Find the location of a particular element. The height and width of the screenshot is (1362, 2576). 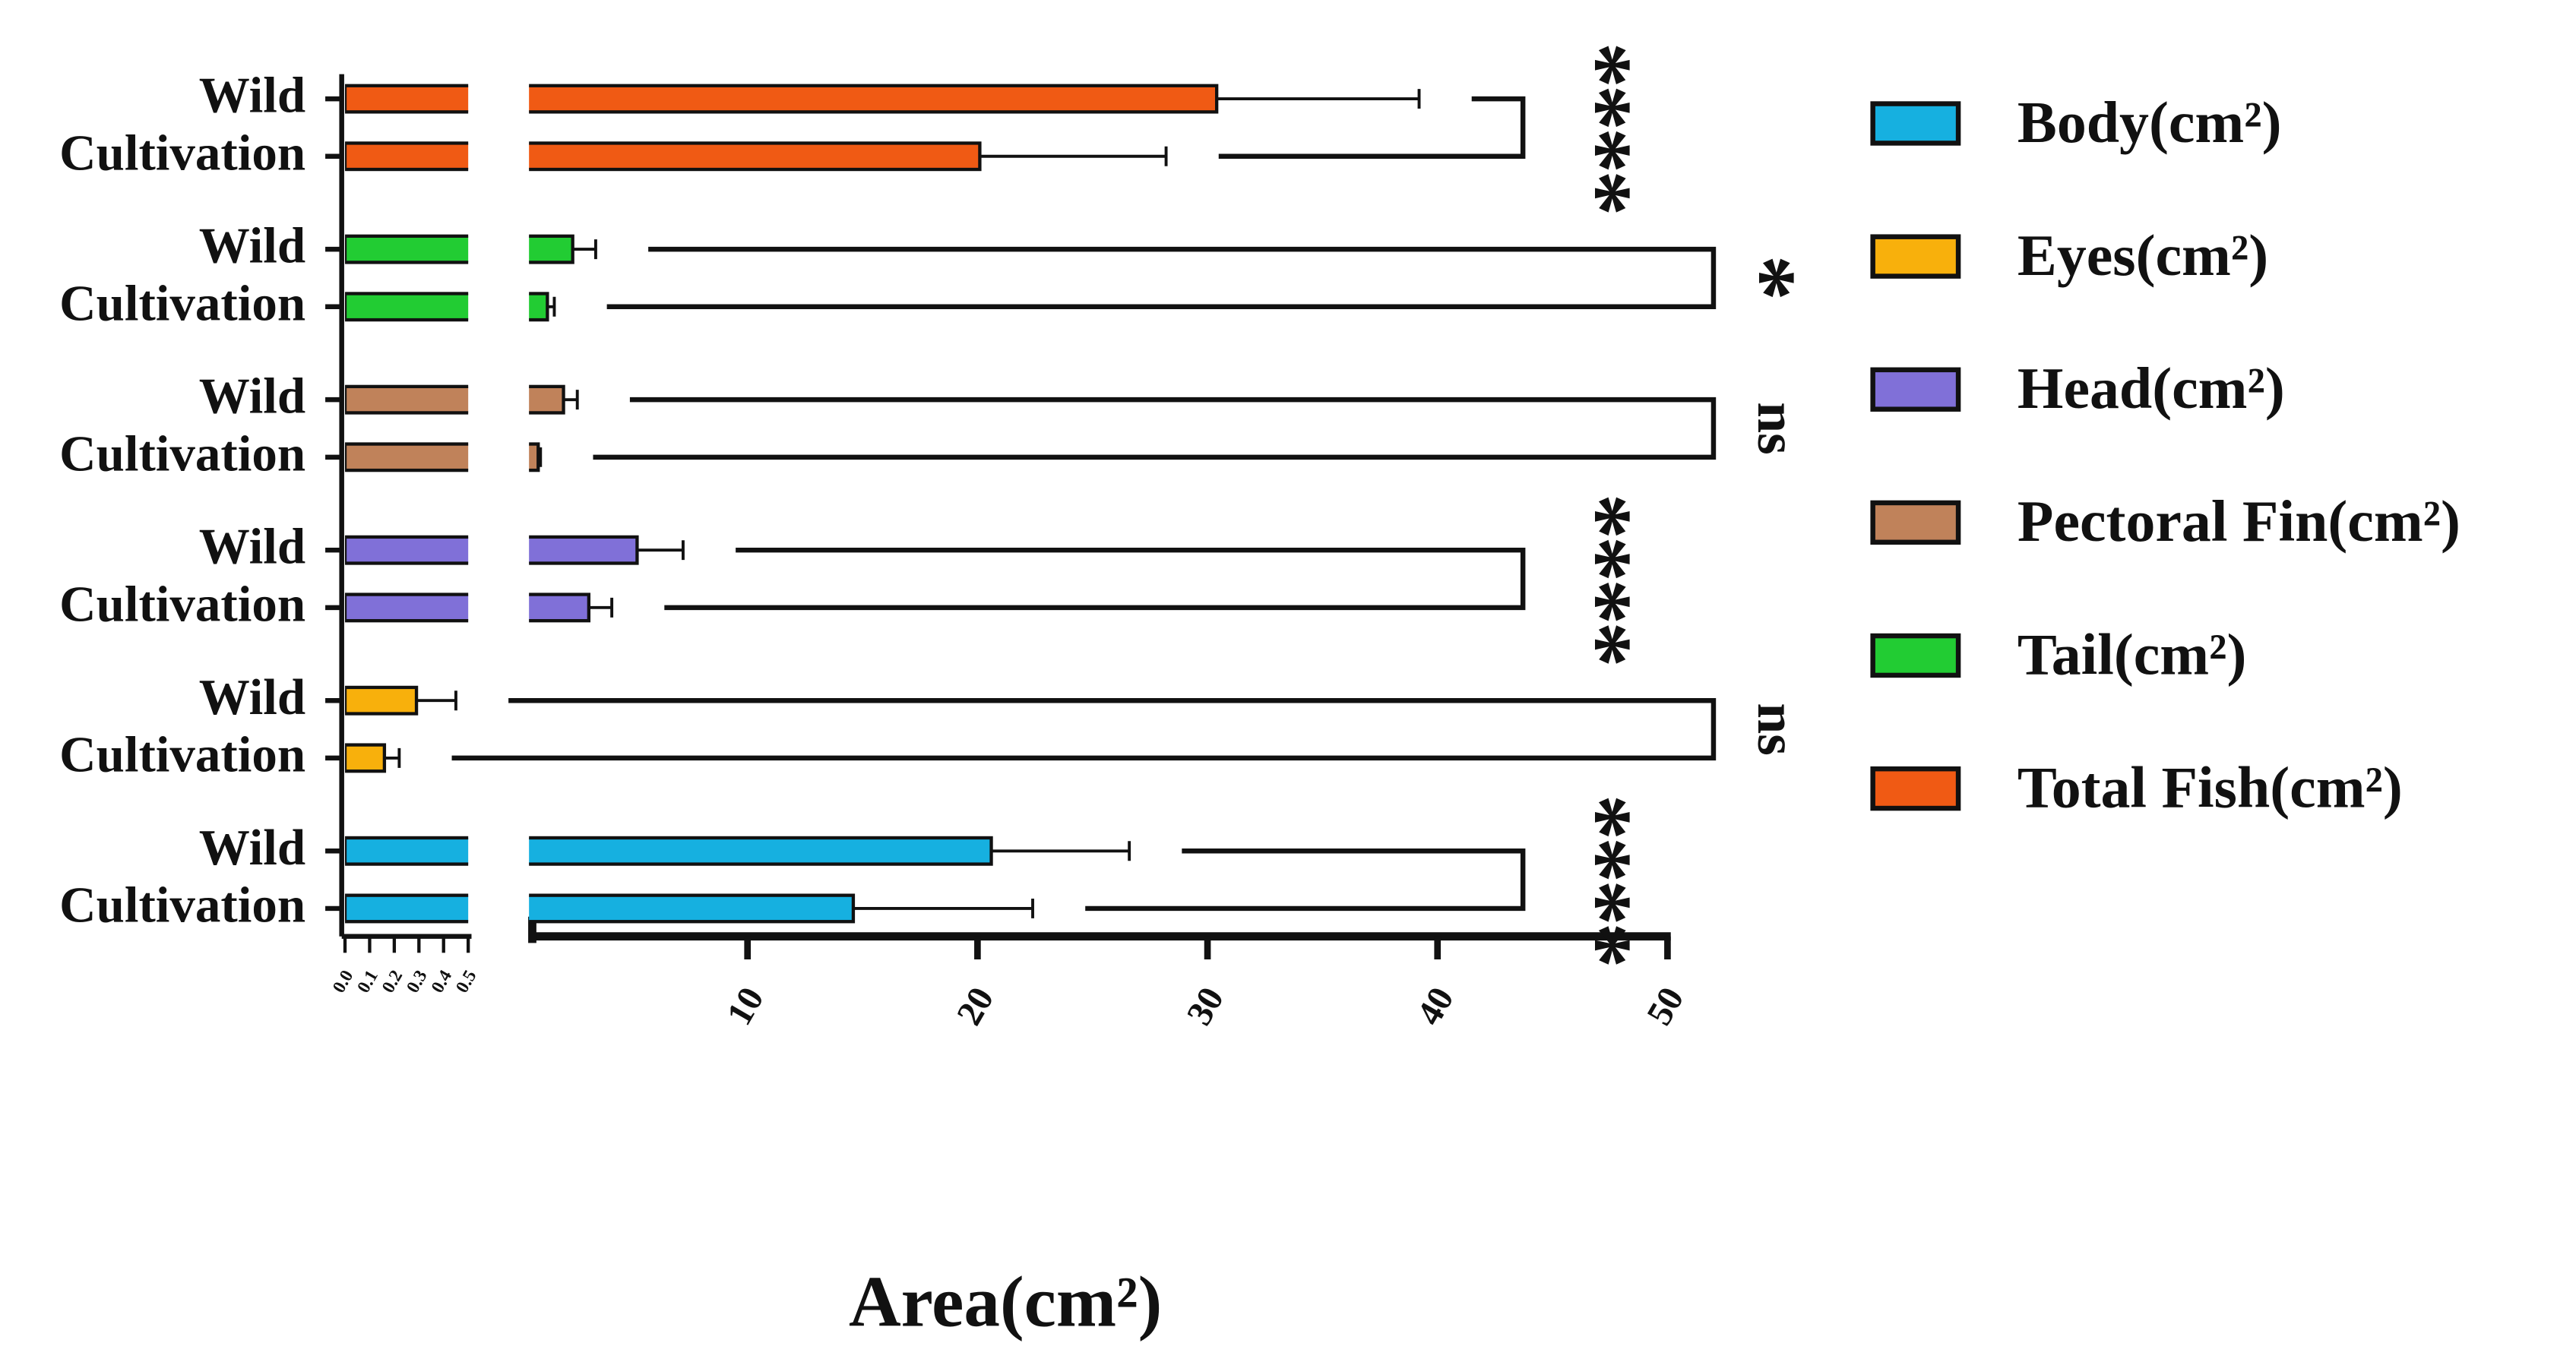

x-tick-label: 0.5 is located at coordinates (466, 982).